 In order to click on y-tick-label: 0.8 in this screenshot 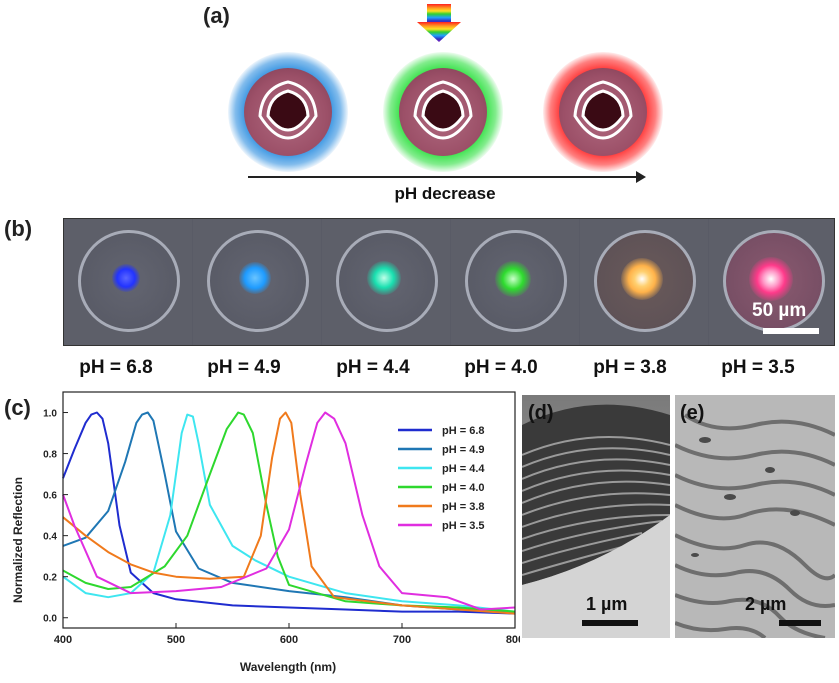, I will do `click(50, 455)`.